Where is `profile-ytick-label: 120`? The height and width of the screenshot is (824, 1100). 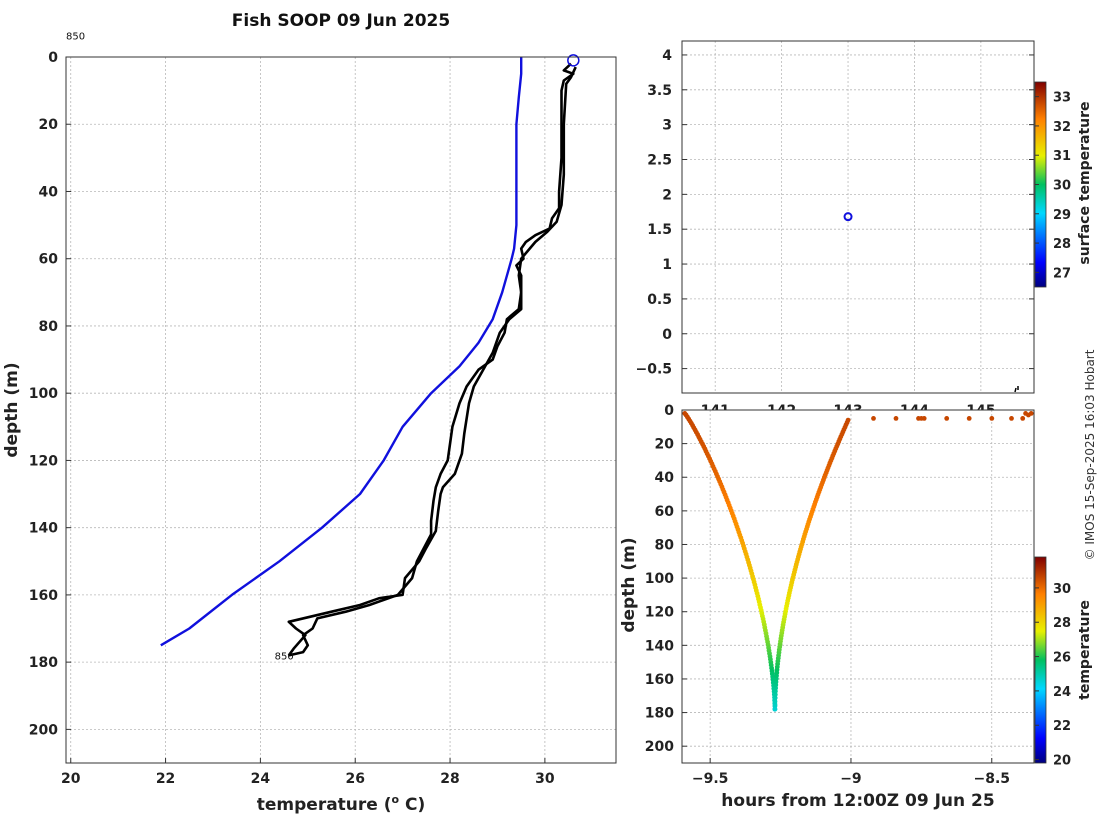
profile-ytick-label: 120 is located at coordinates (43, 461).